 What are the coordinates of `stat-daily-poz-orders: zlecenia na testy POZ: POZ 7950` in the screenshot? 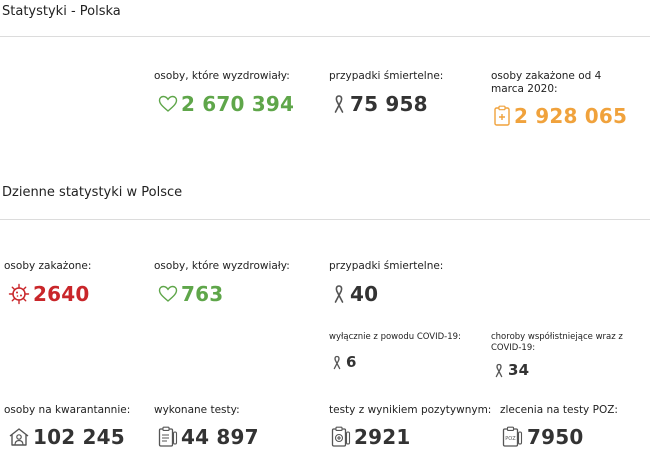 It's located at (559, 426).